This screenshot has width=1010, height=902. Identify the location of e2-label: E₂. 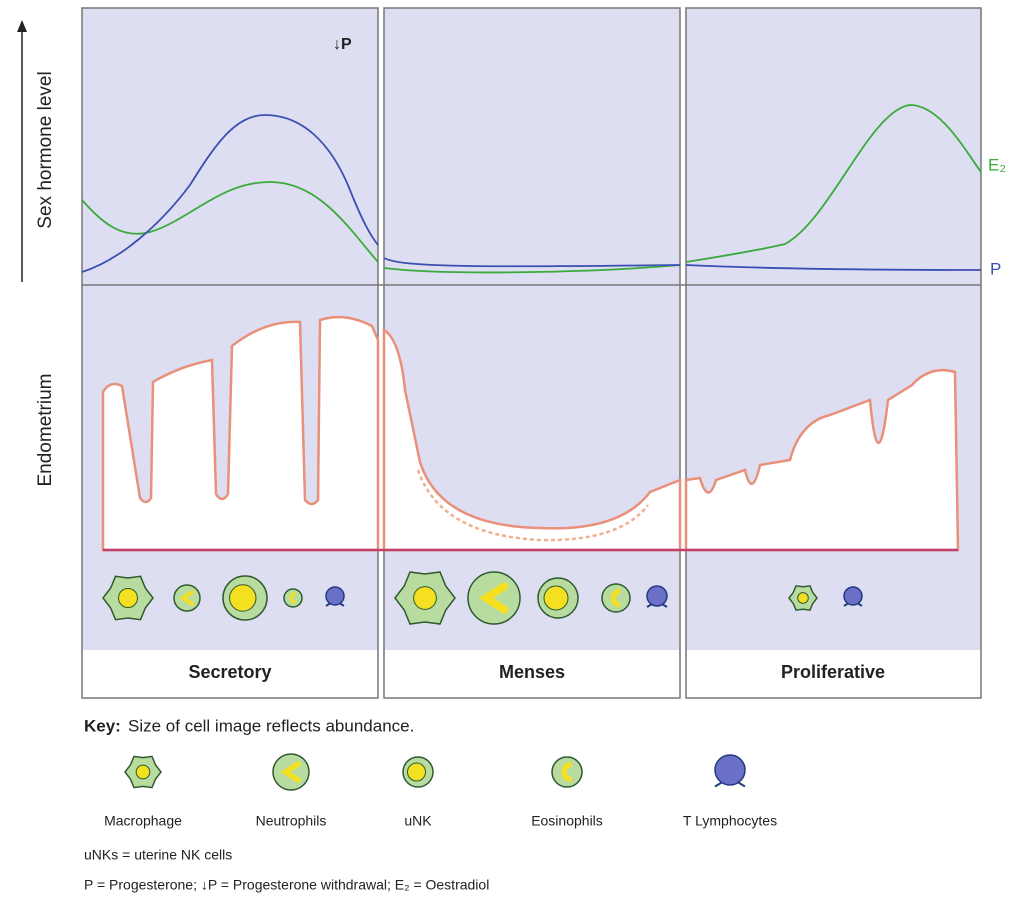
(997, 164).